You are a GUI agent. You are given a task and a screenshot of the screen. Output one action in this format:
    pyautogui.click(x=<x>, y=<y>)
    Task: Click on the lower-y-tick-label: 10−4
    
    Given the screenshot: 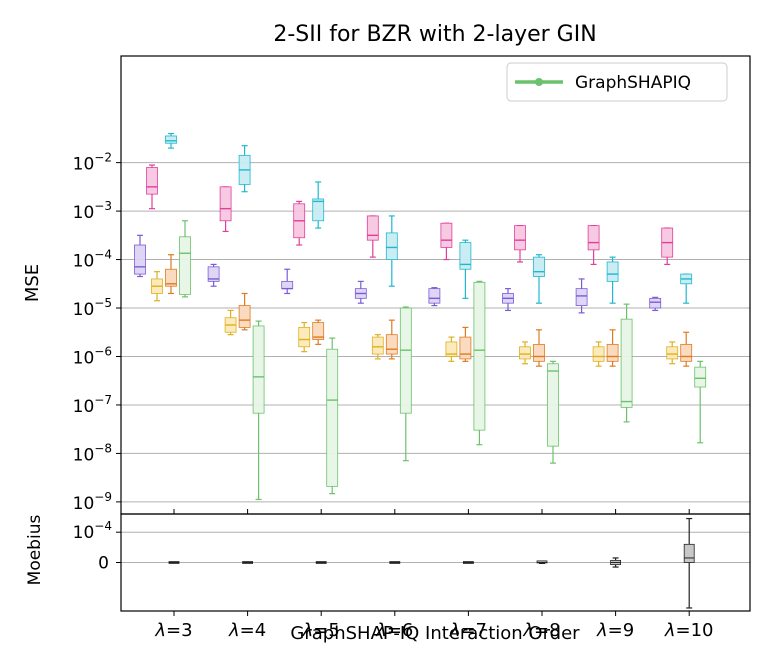 What is the action you would take?
    pyautogui.click(x=92, y=531)
    